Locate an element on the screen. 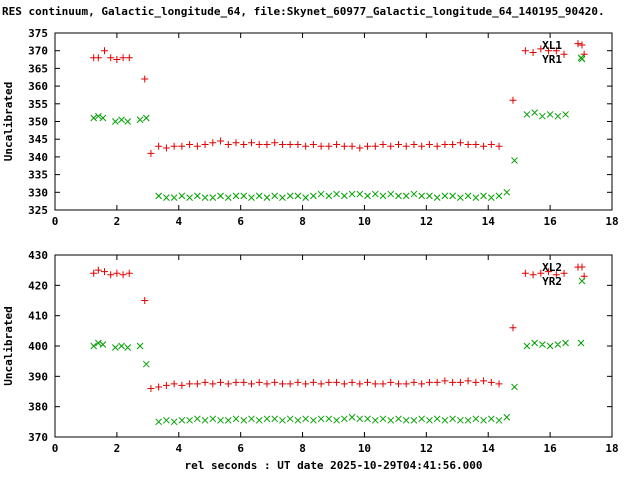  y-tick-label: 340 is located at coordinates (38, 157).